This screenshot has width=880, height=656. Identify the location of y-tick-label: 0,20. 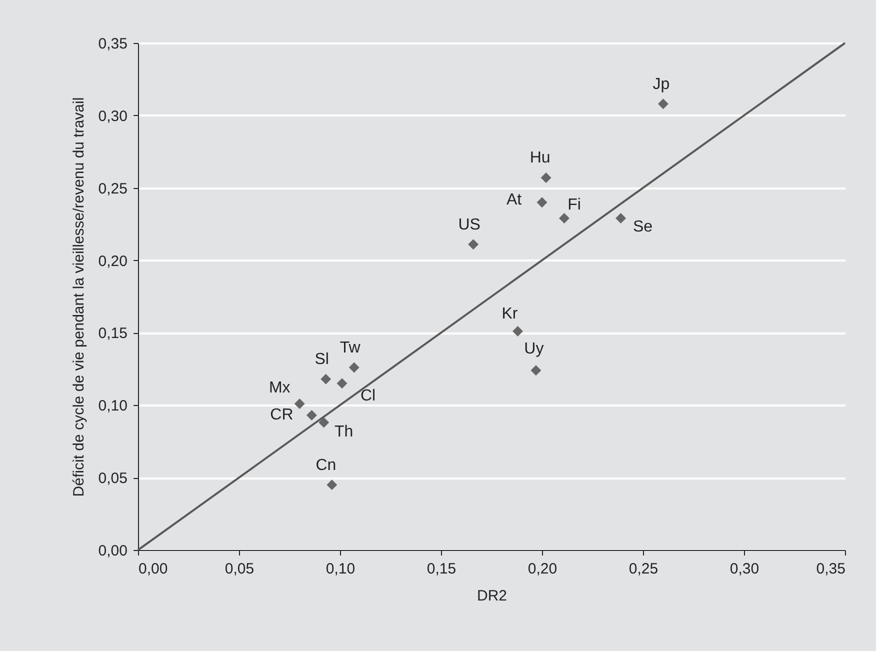
(113, 261).